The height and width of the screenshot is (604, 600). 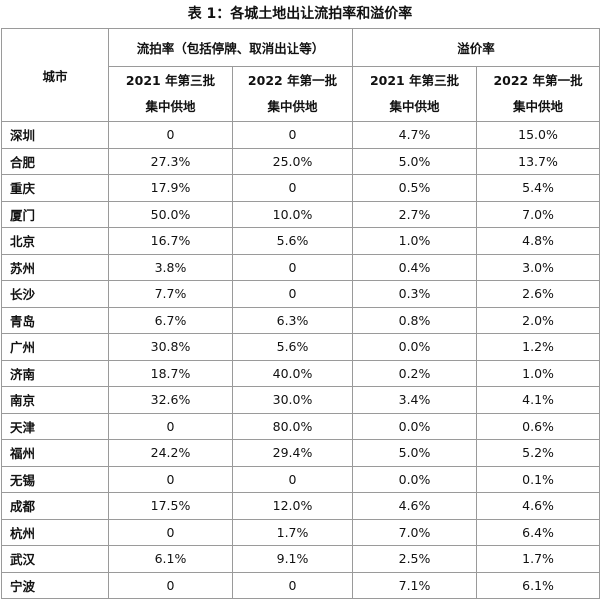 I want to click on value-cell: 6.7%, so click(x=170, y=320).